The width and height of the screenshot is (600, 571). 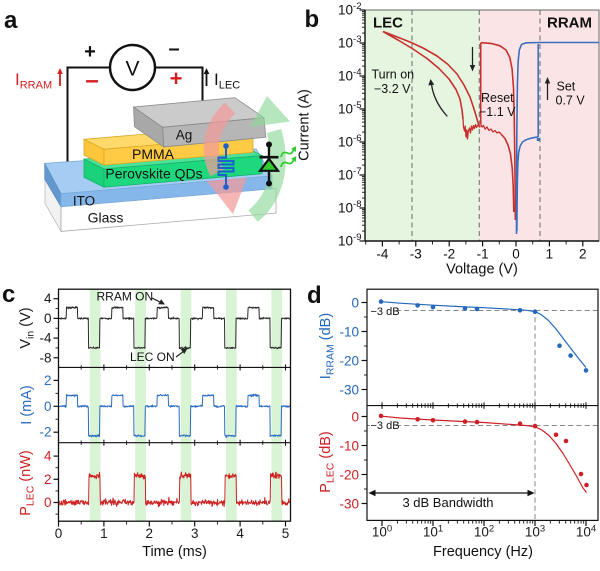 What do you see at coordinates (392, 89) in the screenshot?
I see `svg-text: −3.2 V` at bounding box center [392, 89].